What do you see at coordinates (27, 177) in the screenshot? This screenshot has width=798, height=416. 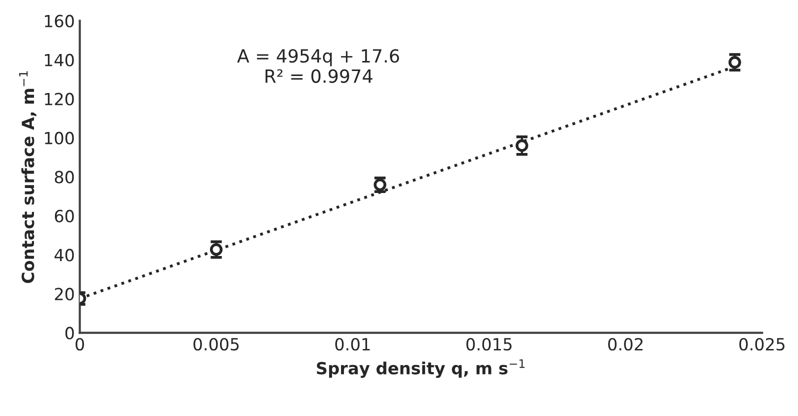 I see `y-axis-title: Contact surface A, m$^{−1}$` at bounding box center [27, 177].